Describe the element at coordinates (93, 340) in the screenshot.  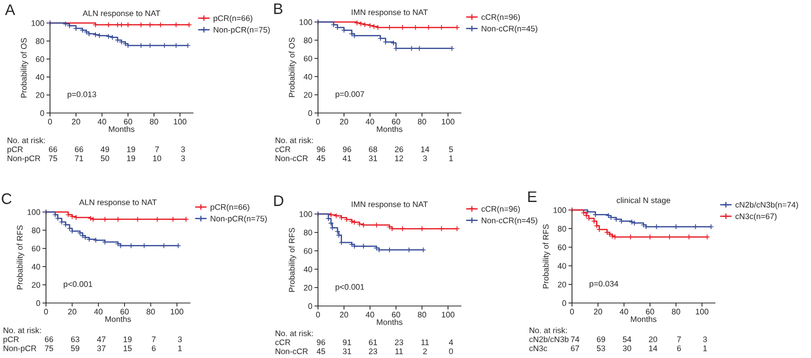
I see `text: pCR 66 63 47 19 7 3` at that location.